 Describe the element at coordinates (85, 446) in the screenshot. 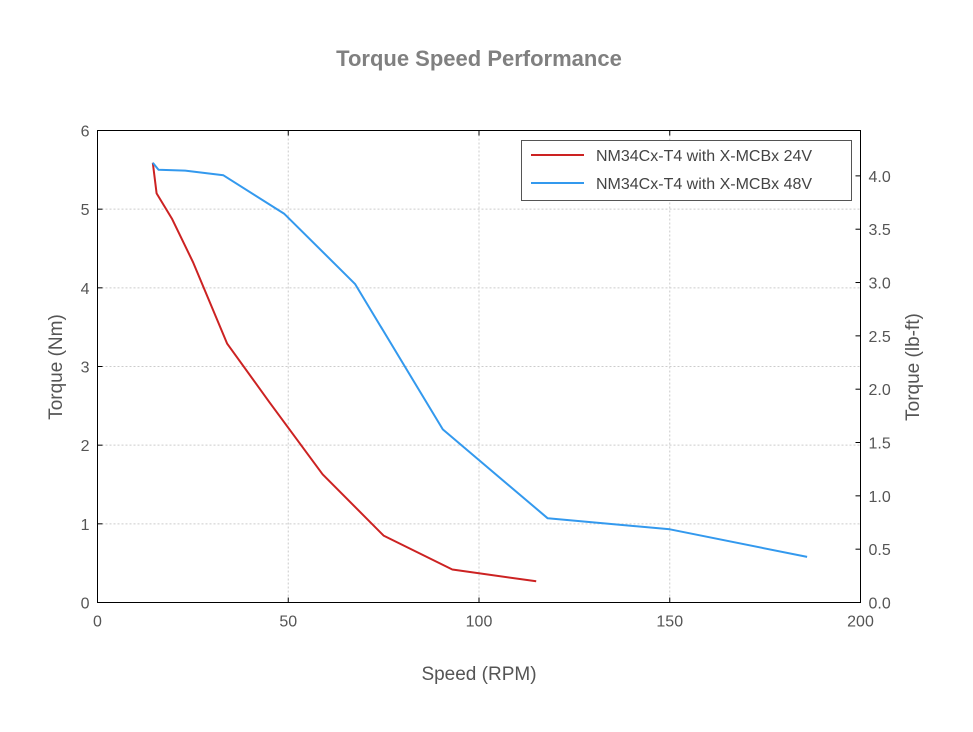

I see `y-tick-label: 2` at that location.